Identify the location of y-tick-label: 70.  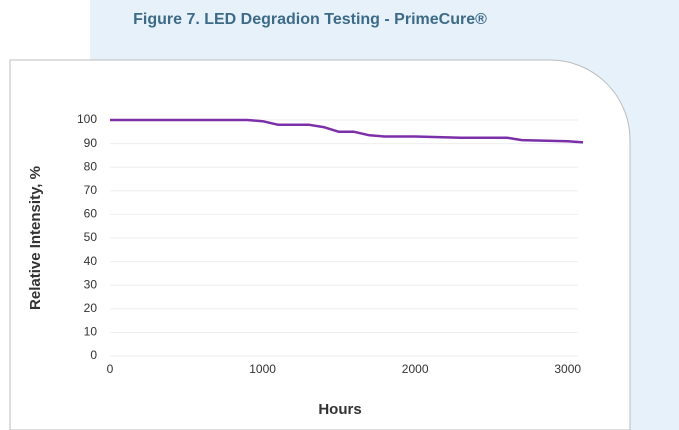
(91, 190).